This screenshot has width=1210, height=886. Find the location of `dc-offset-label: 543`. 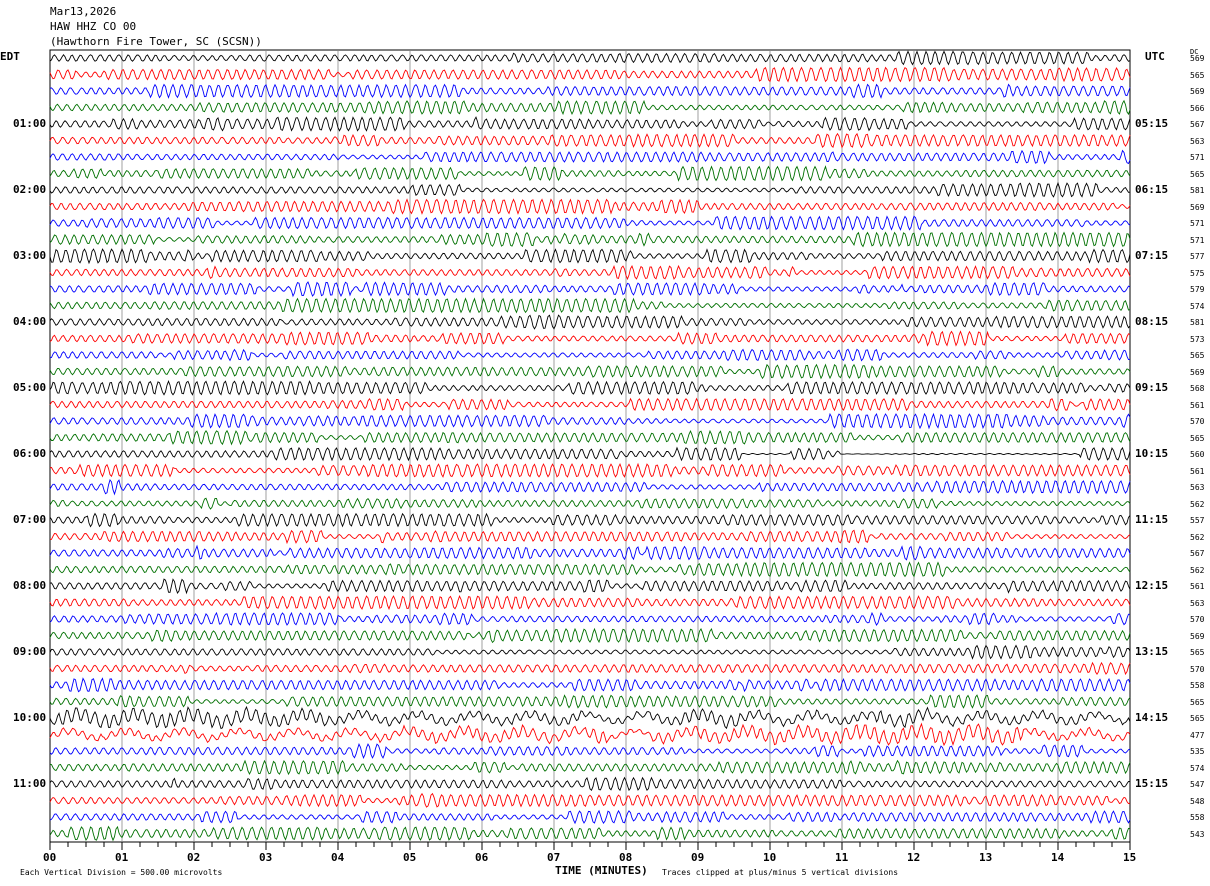

dc-offset-label: 543 is located at coordinates (1197, 834).